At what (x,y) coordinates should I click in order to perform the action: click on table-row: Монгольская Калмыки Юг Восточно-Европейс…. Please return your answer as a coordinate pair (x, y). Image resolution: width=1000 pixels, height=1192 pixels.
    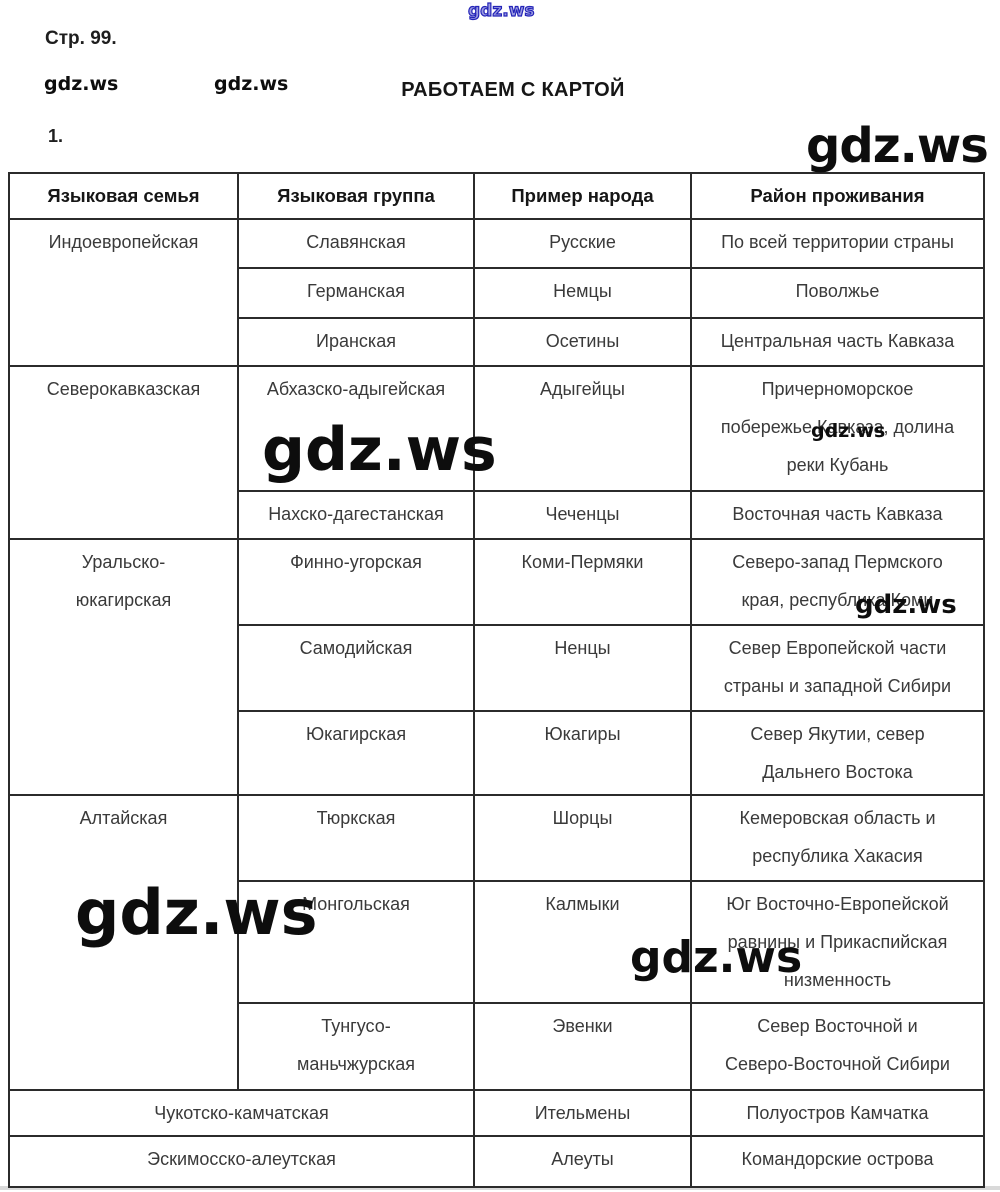
    Looking at the image, I should click on (497, 942).